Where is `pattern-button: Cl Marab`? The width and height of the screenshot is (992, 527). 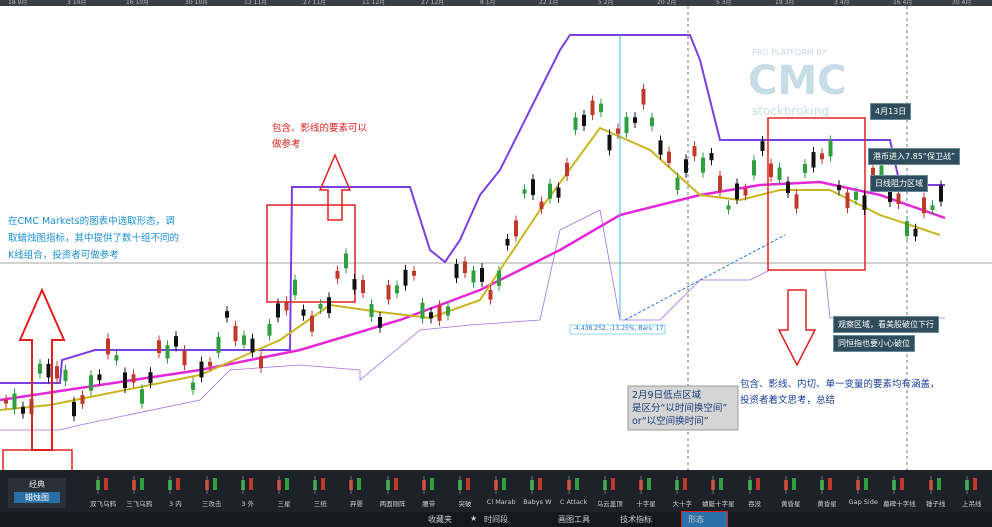 pattern-button: Cl Marab is located at coordinates (501, 491).